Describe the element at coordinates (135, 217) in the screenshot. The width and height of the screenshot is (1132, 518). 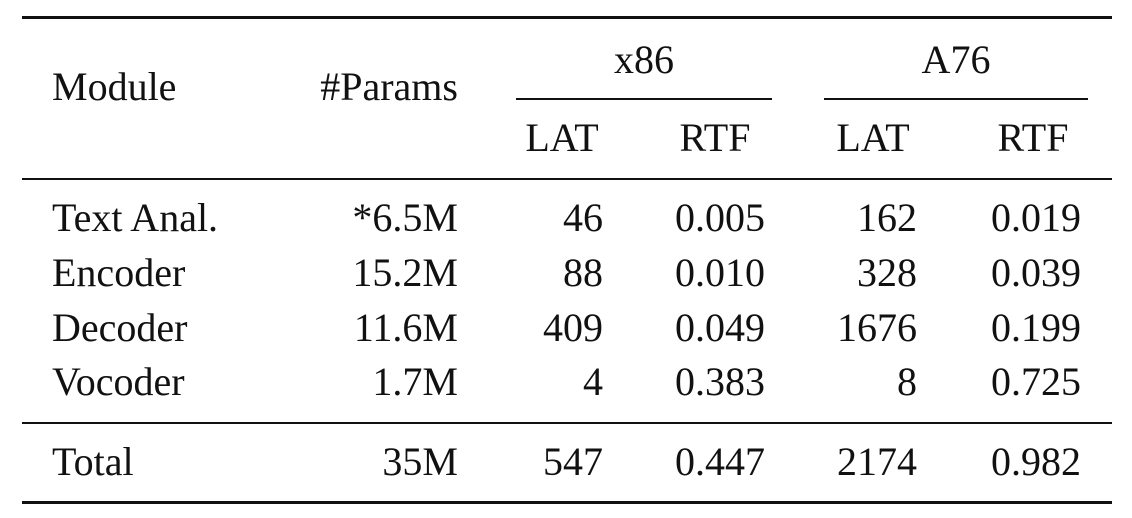
I see `row-label: Text Anal.` at that location.